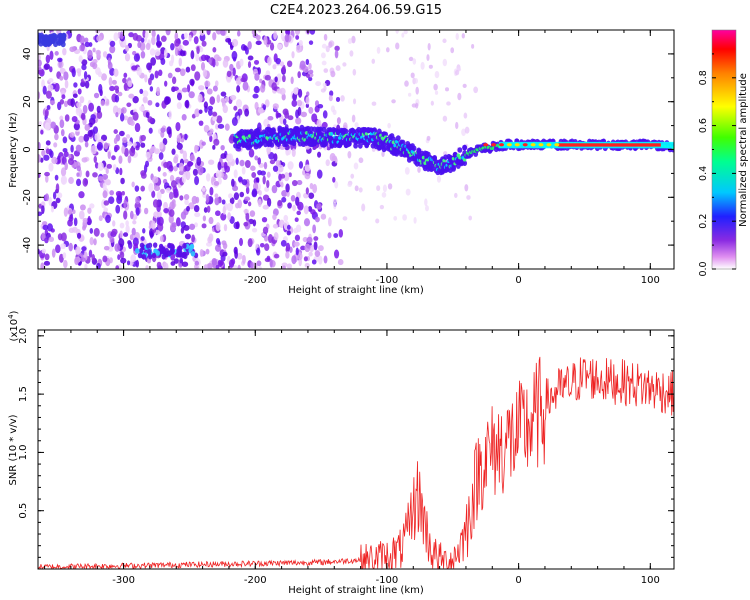  I want to click on y-tick-label: 1.0, so click(23, 452).